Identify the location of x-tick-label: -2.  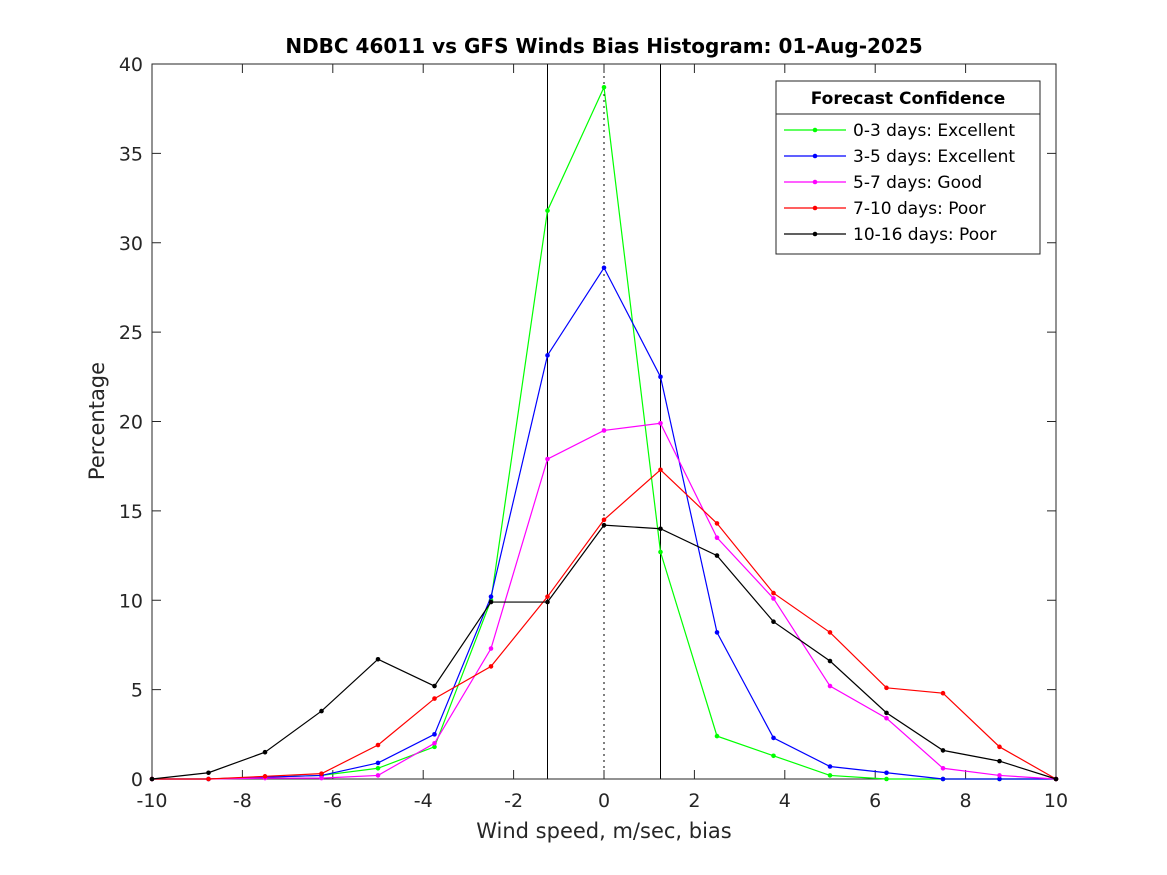
(513, 801).